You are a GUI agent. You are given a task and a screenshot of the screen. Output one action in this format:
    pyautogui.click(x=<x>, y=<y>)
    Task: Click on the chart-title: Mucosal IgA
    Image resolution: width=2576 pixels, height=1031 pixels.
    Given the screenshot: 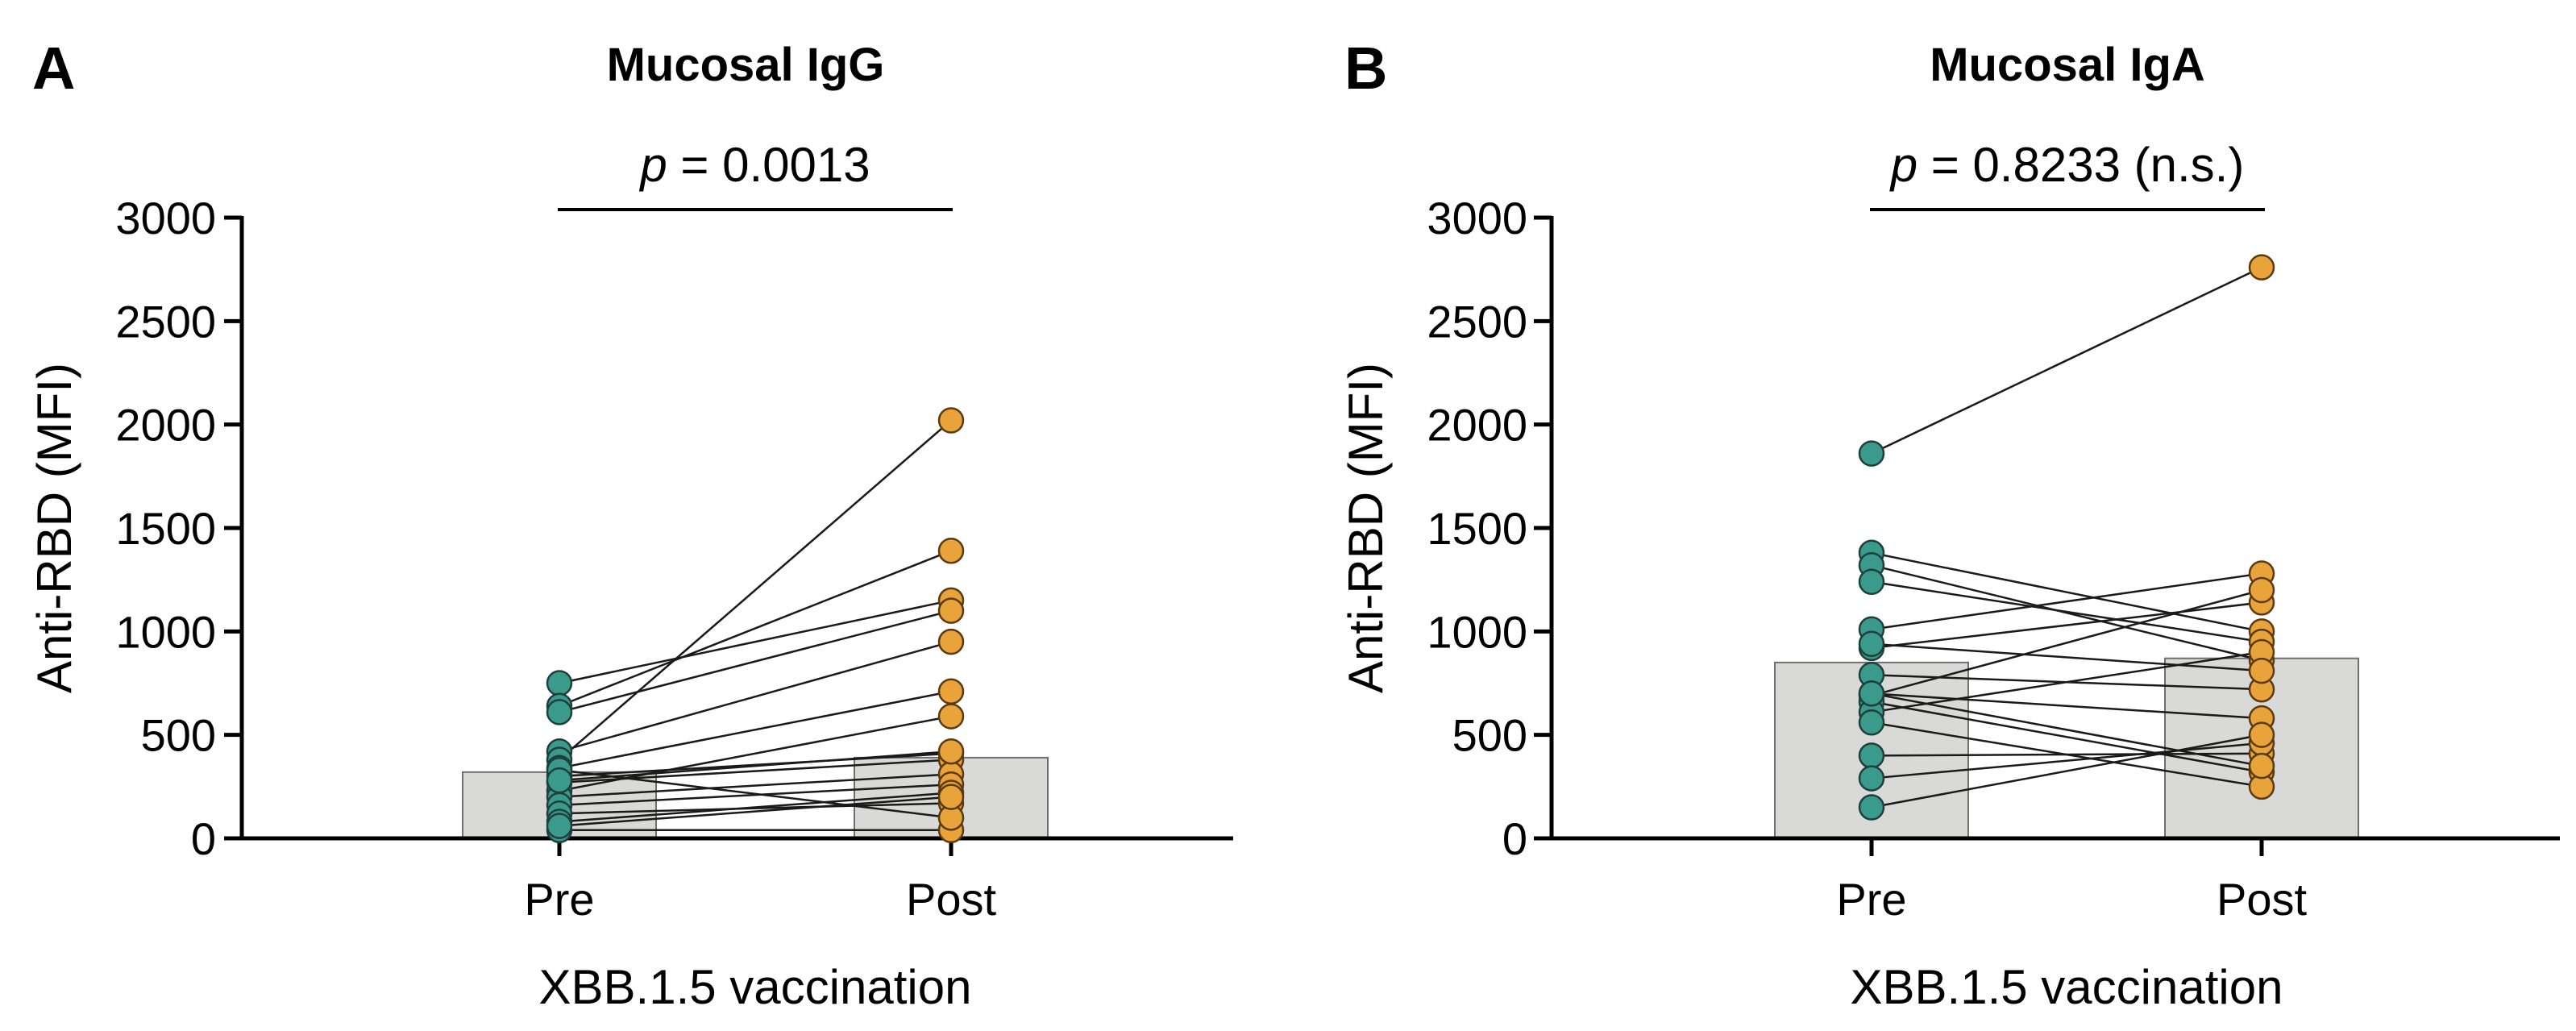 What is the action you would take?
    pyautogui.click(x=2067, y=65)
    